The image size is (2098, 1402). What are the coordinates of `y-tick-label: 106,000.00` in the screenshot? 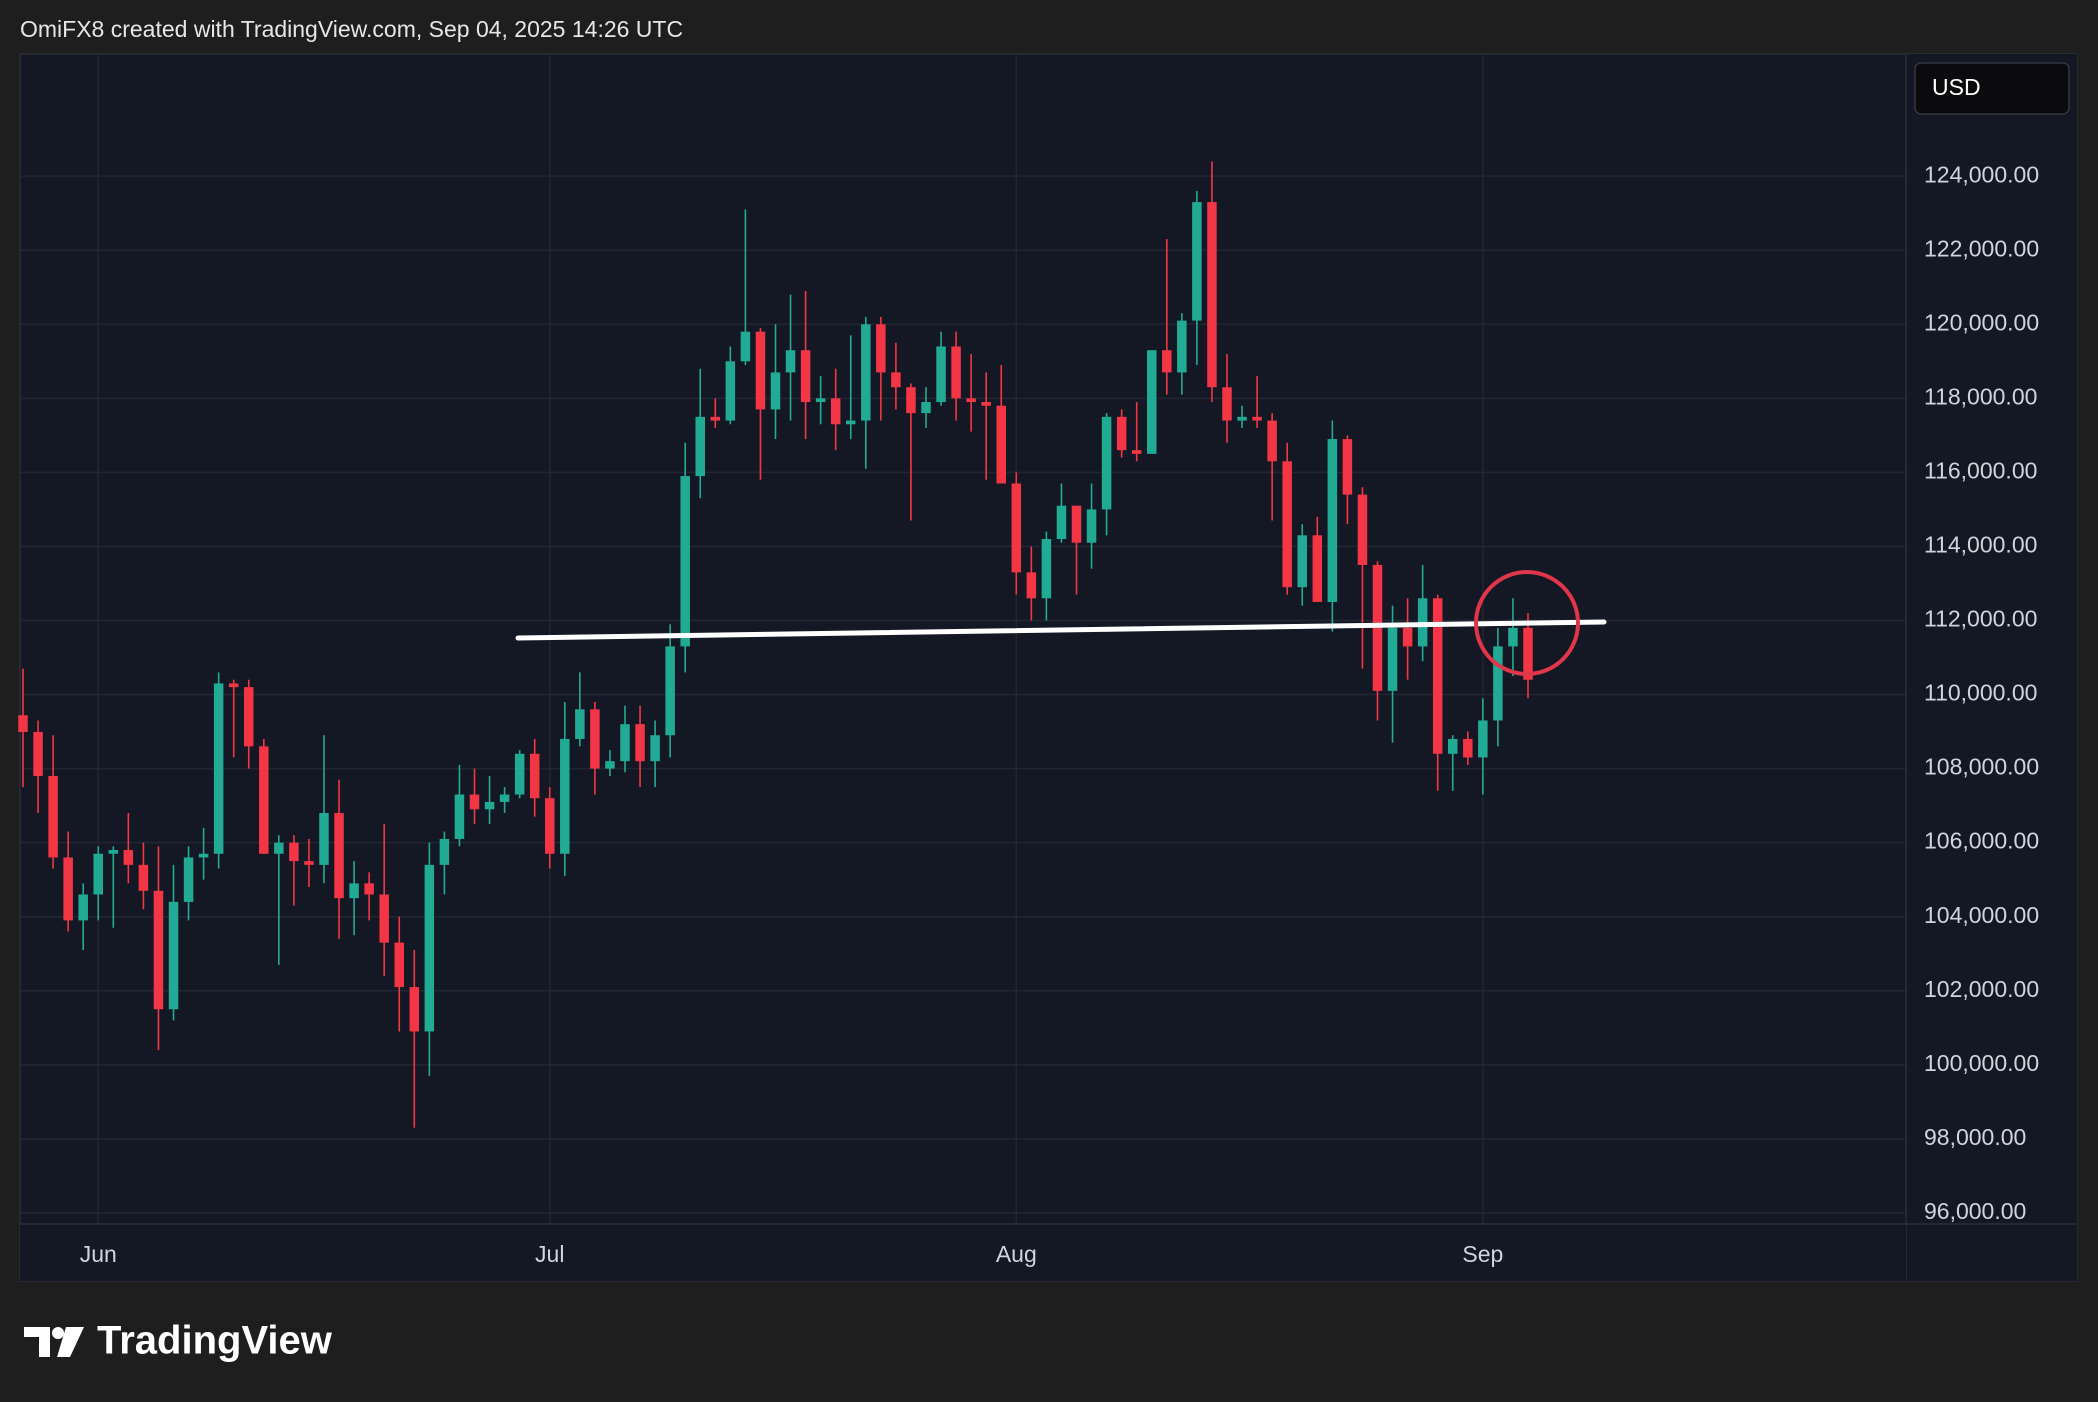 It's located at (1981, 841).